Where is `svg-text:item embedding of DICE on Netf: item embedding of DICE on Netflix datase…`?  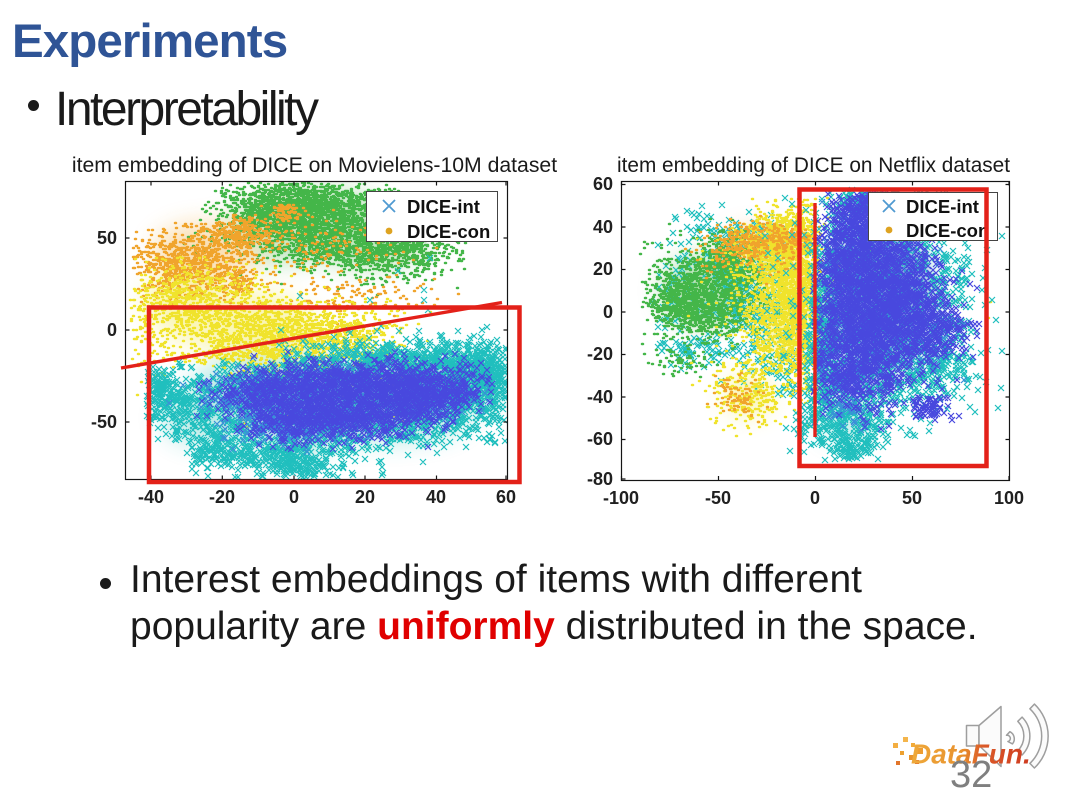
svg-text:item embedding of DICE on Netf: item embedding of DICE on Netflix datase… is located at coordinates (813, 165).